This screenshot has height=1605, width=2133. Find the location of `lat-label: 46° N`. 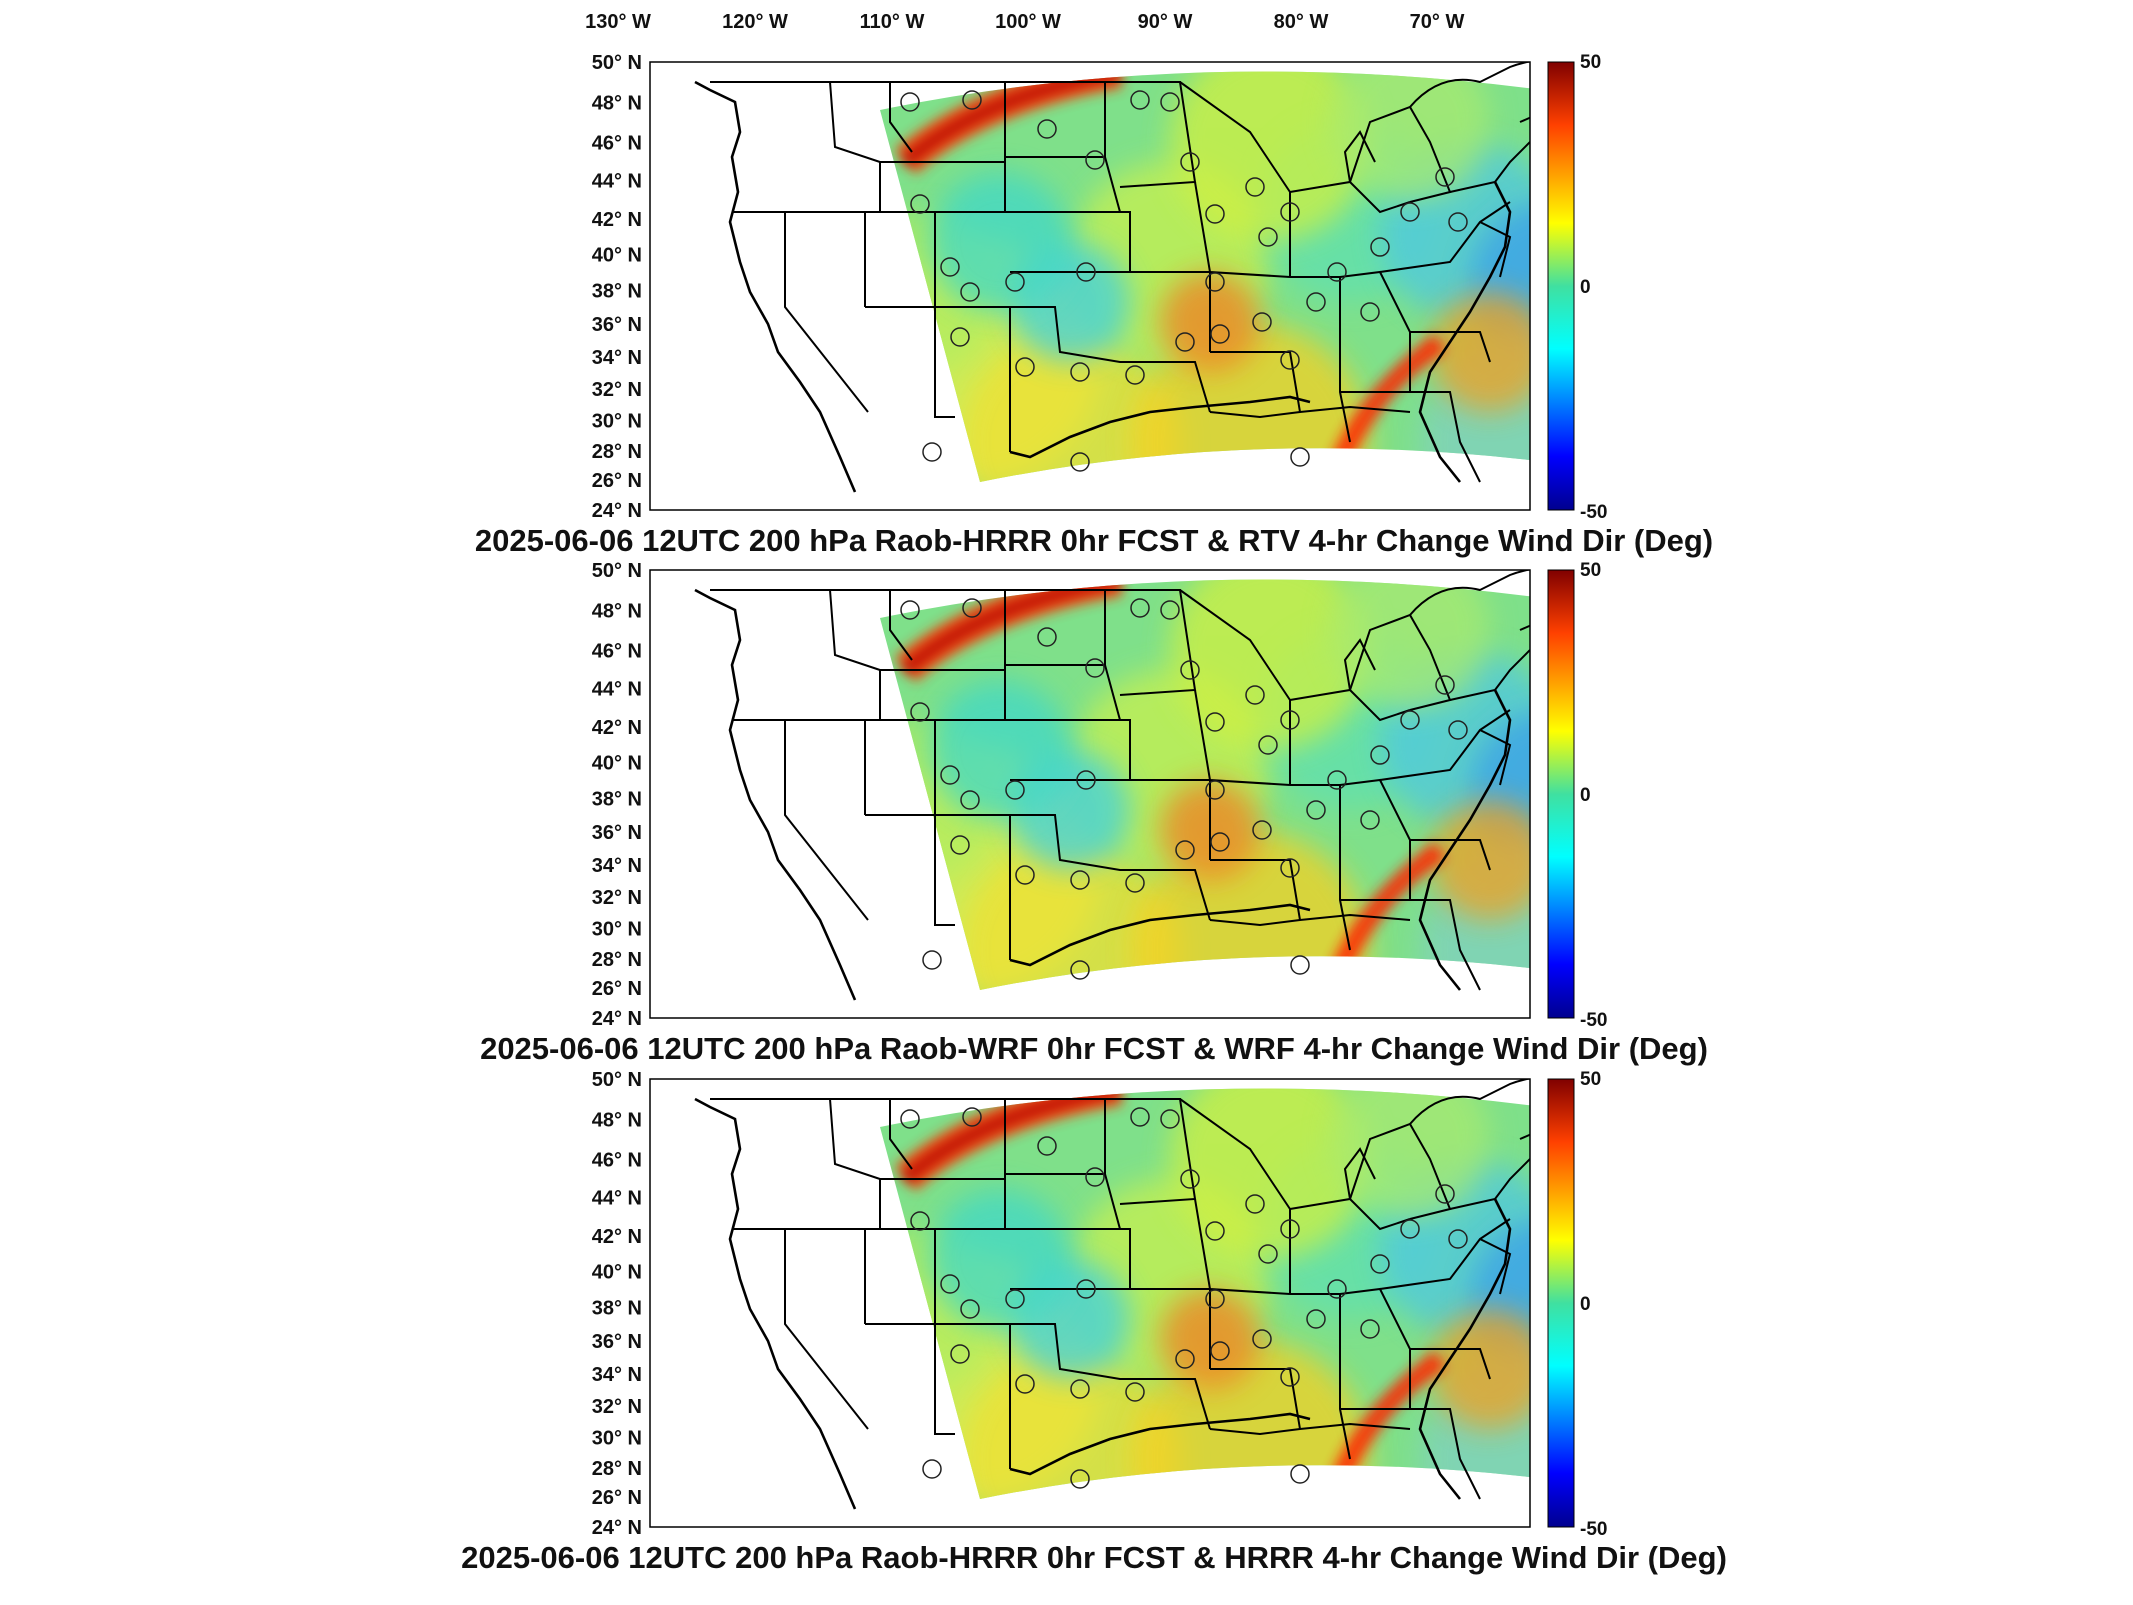

lat-label: 46° N is located at coordinates (617, 1161).